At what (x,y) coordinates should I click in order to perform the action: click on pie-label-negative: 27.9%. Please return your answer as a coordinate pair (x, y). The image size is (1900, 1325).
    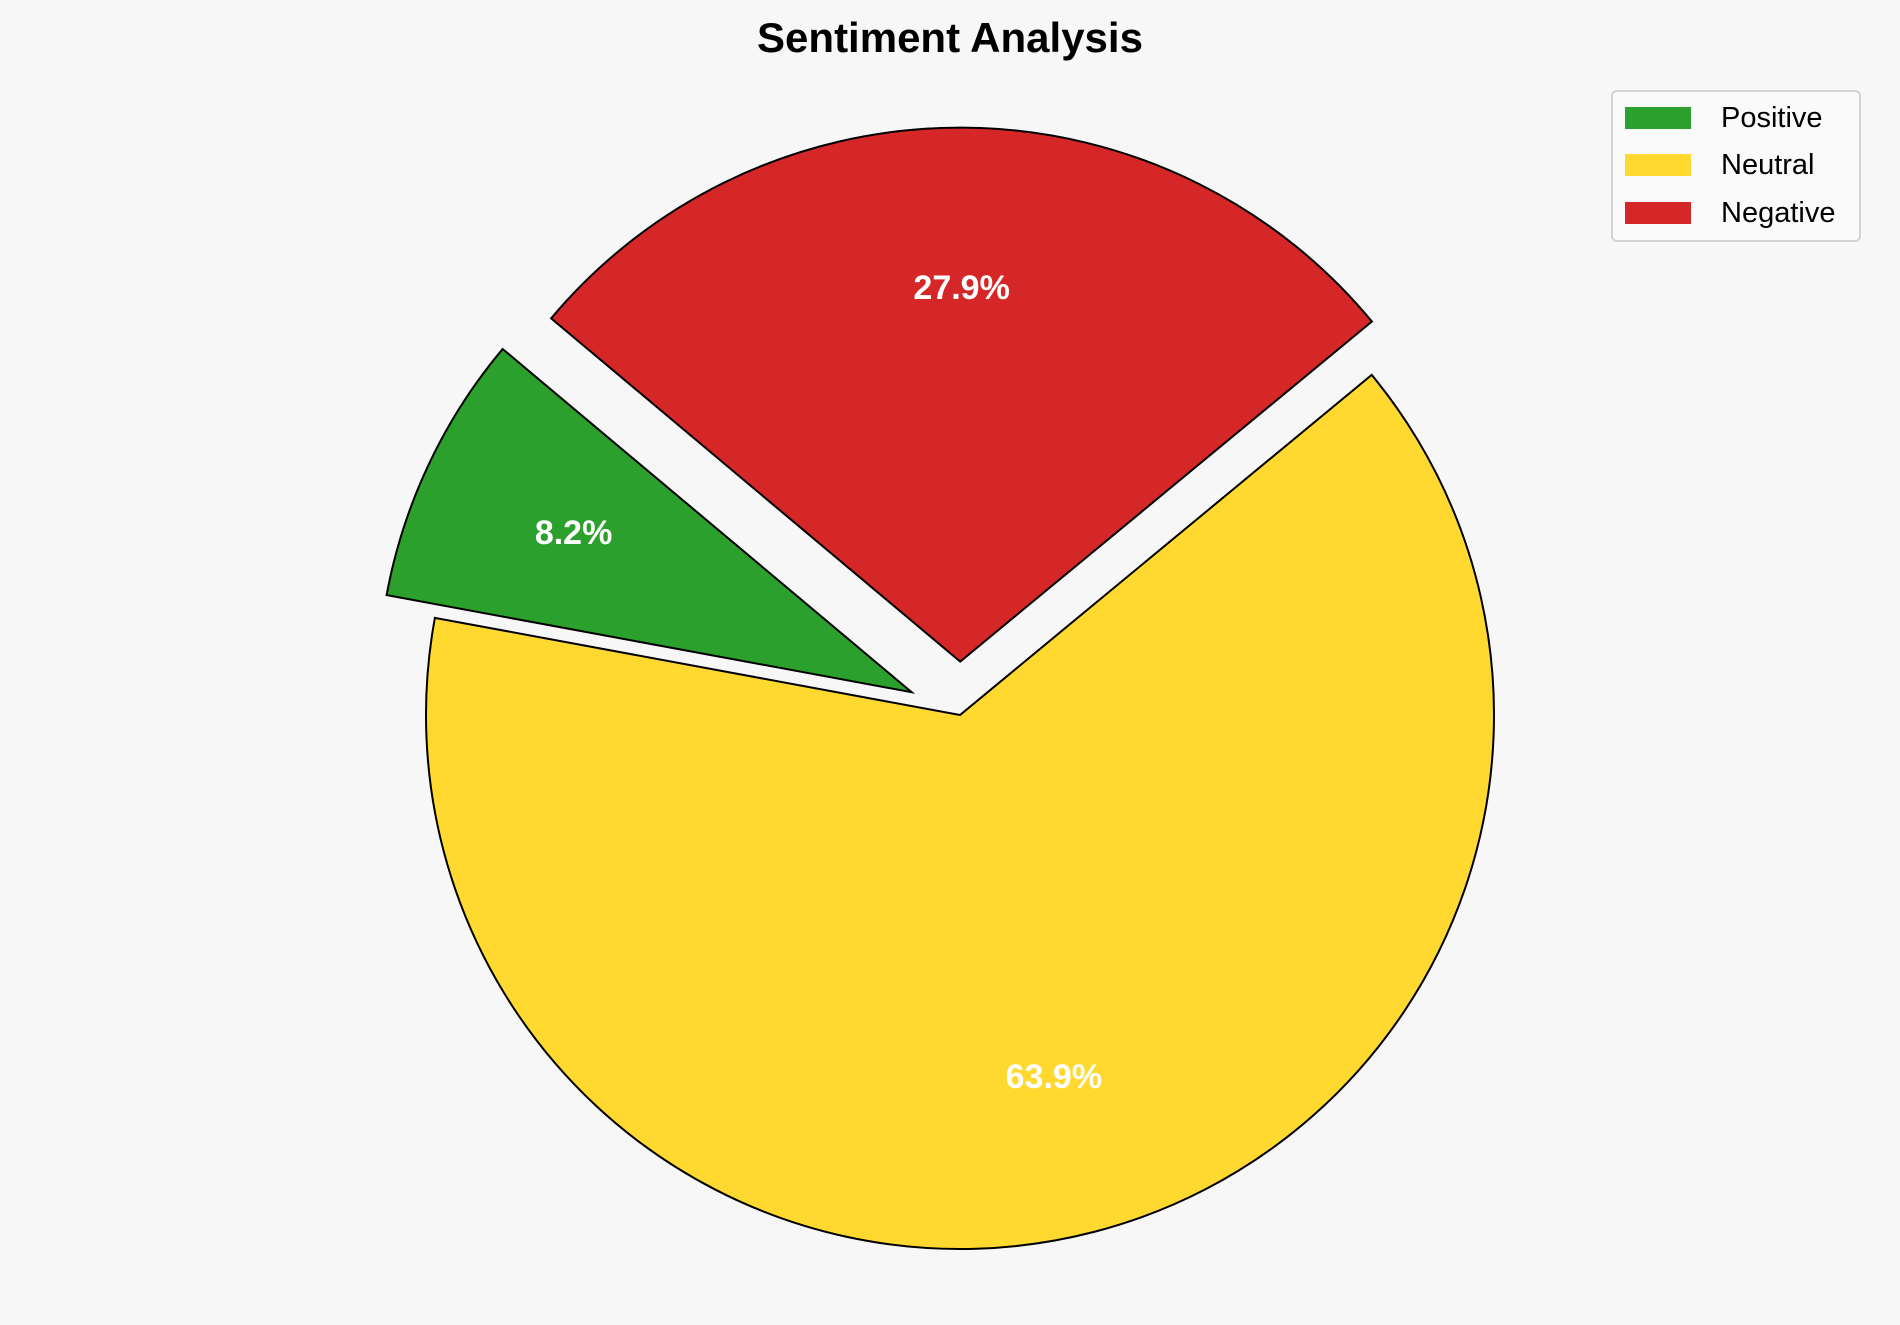
    Looking at the image, I should click on (961, 288).